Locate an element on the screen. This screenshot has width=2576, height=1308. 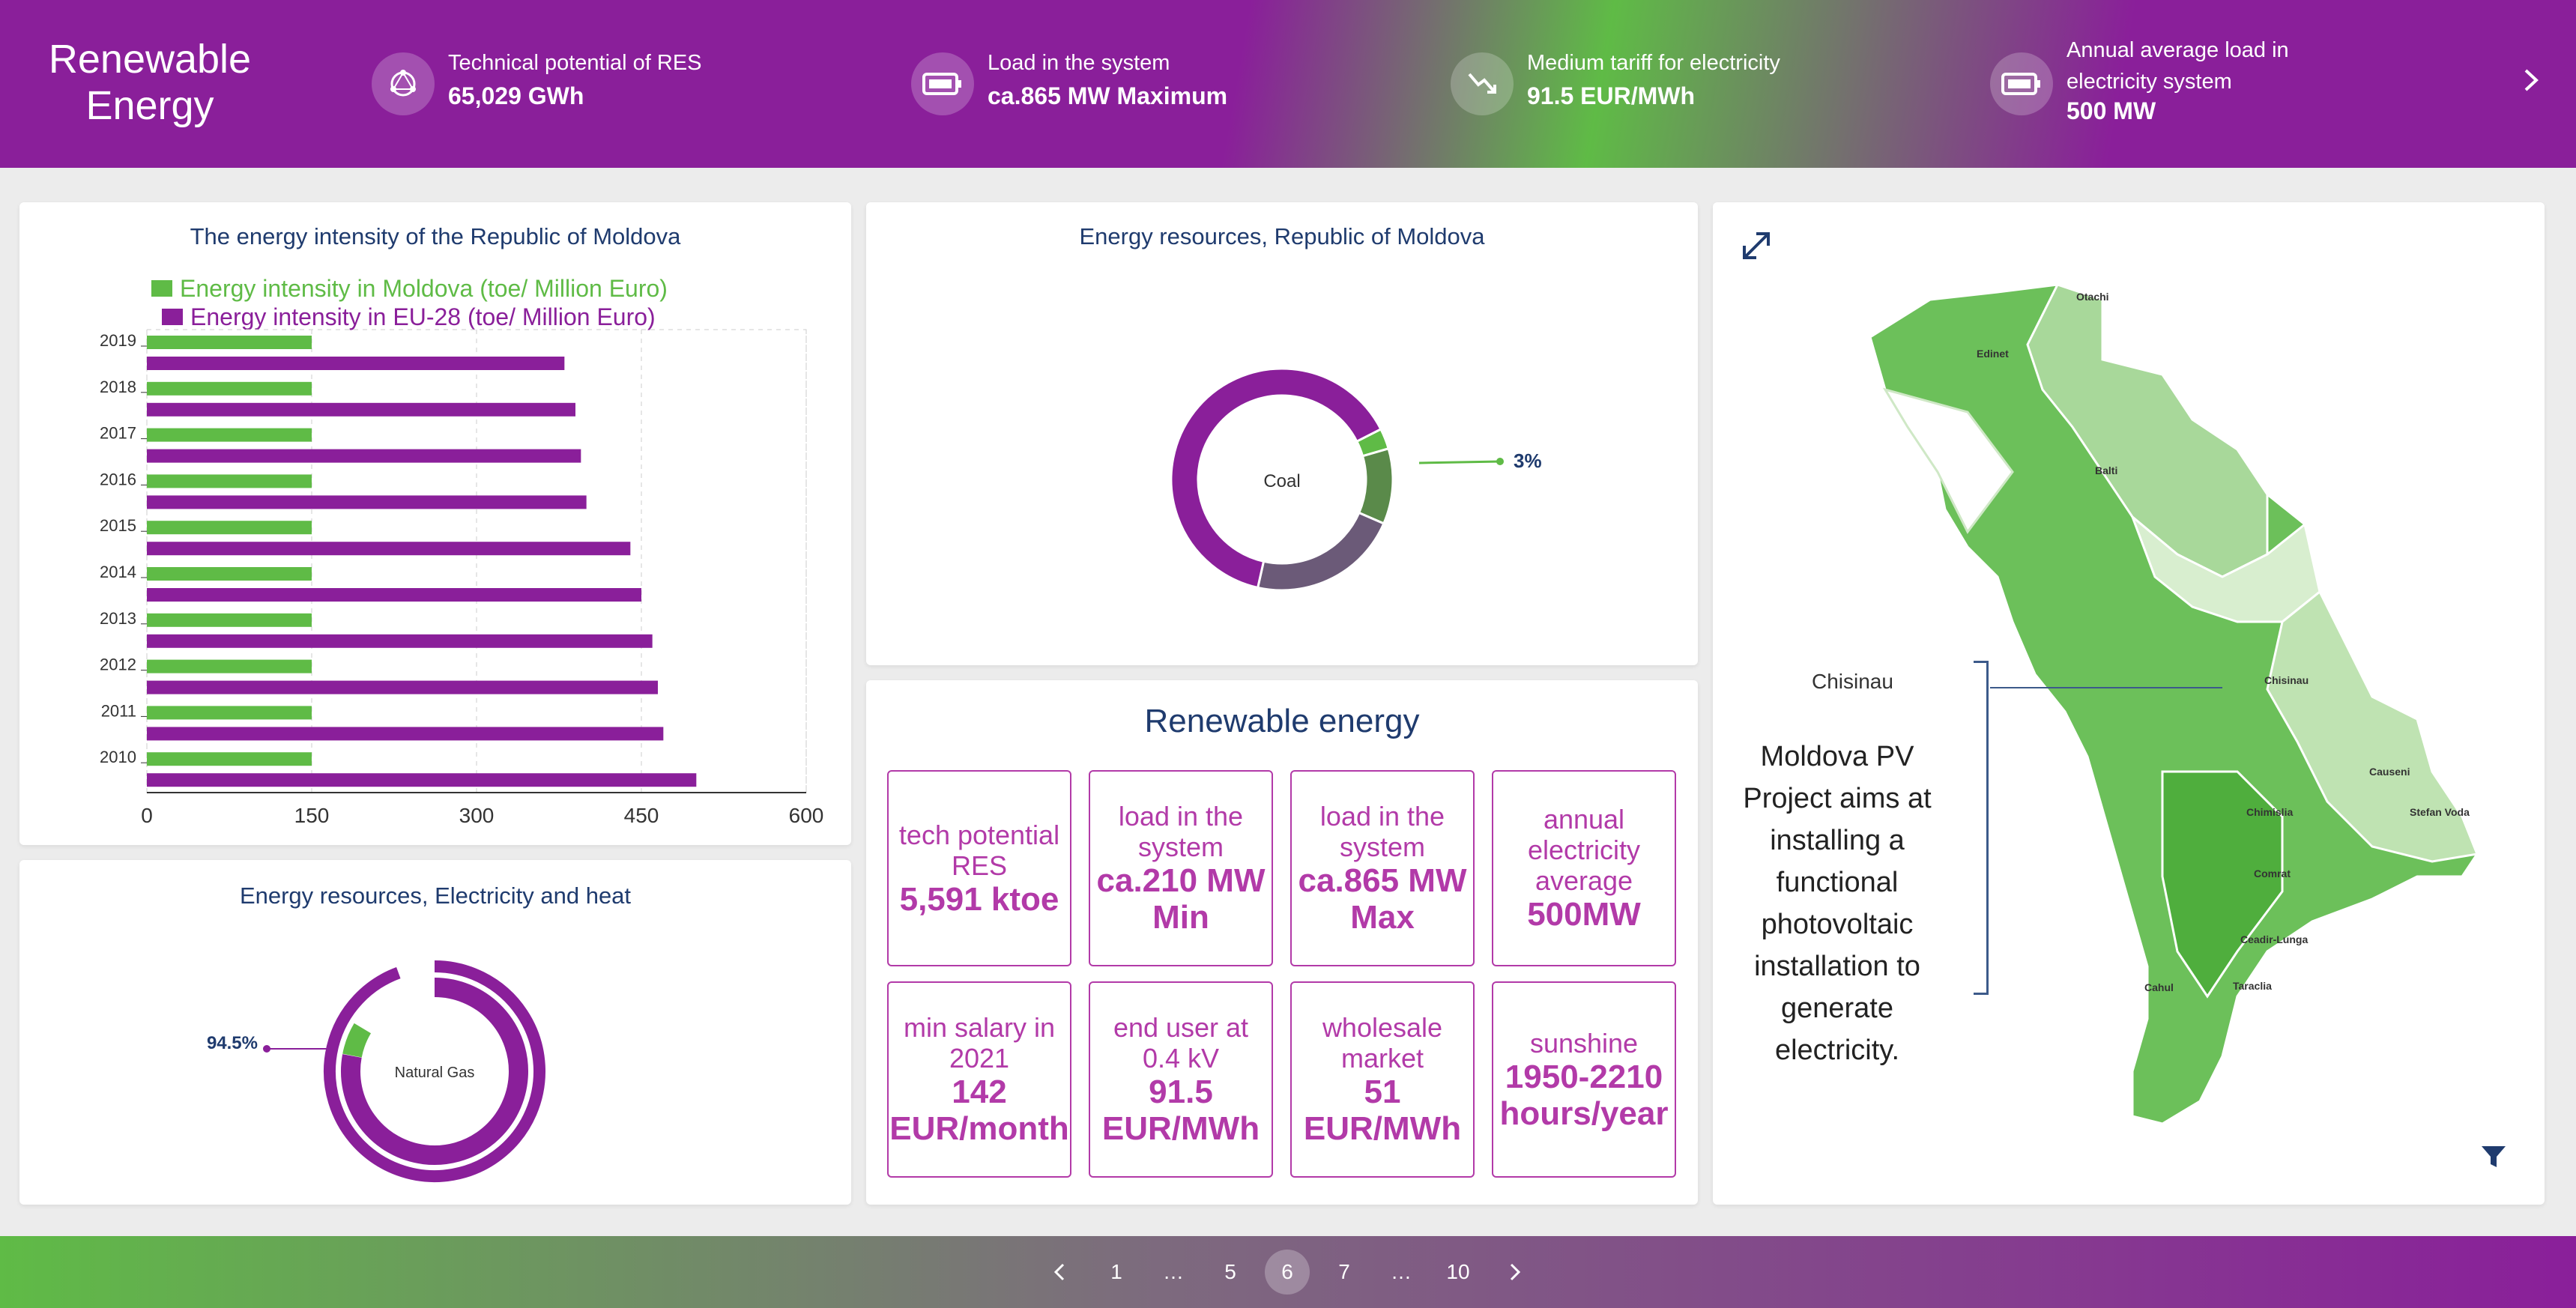
radial-center-label: Natural Gas is located at coordinates (435, 1073).